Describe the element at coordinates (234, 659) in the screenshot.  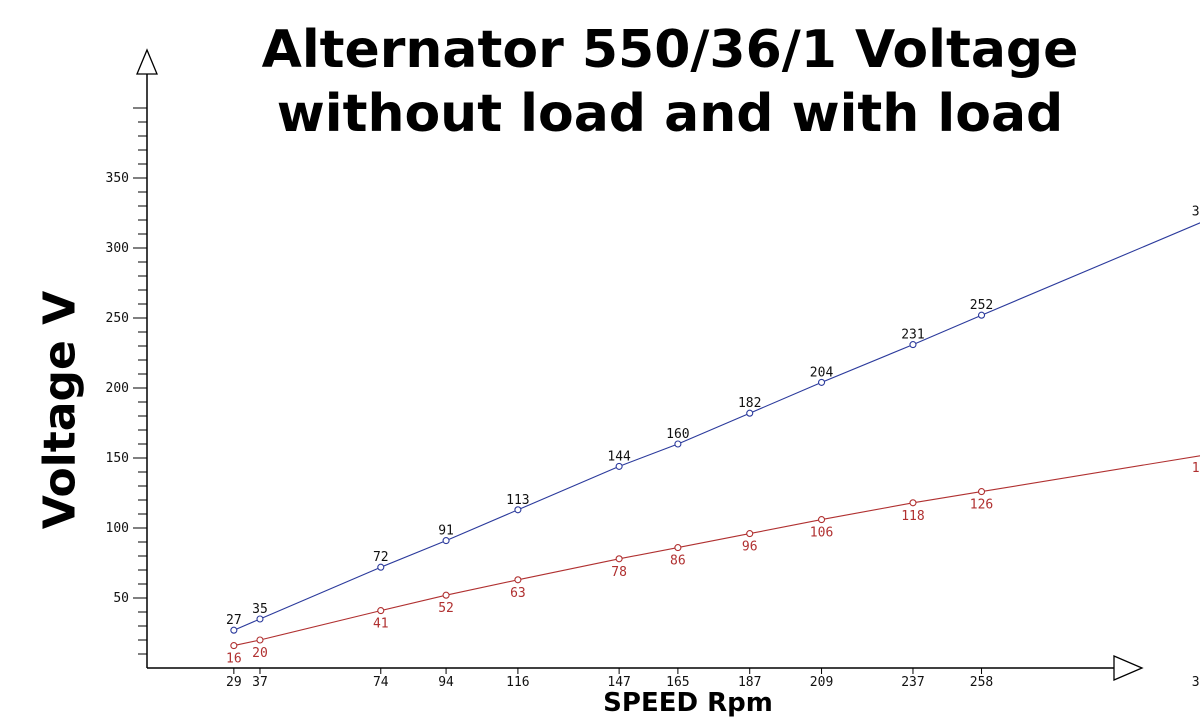
I see `data-label: 16` at that location.